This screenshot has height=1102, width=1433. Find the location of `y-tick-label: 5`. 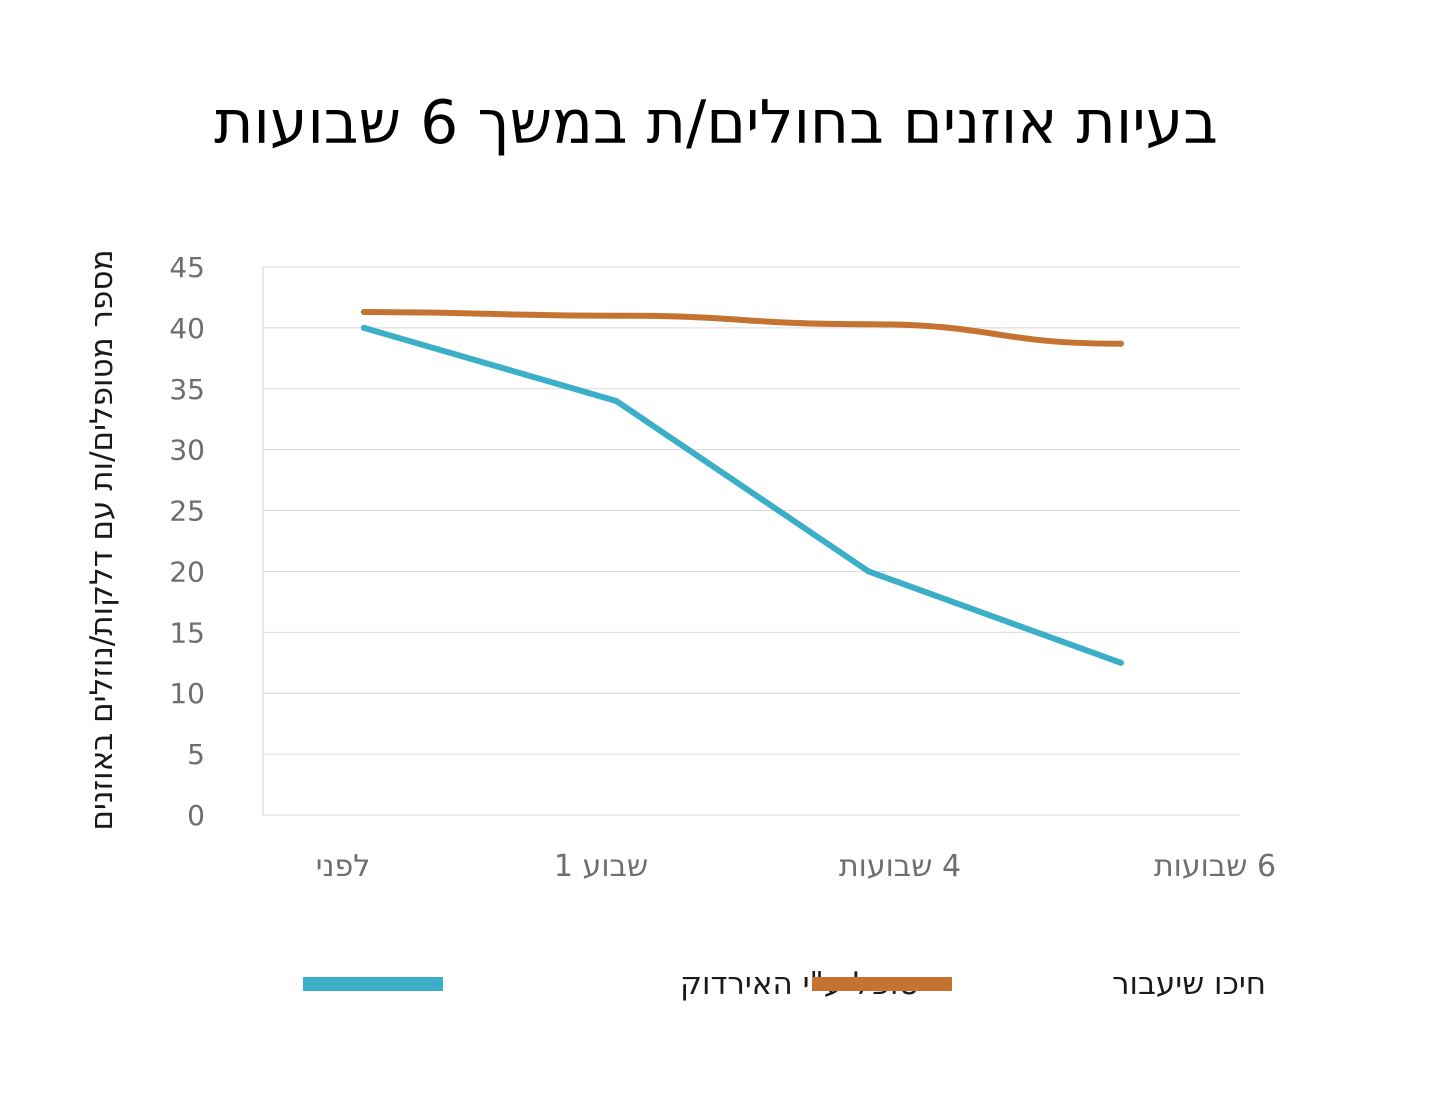

y-tick-label: 5 is located at coordinates (196, 754).